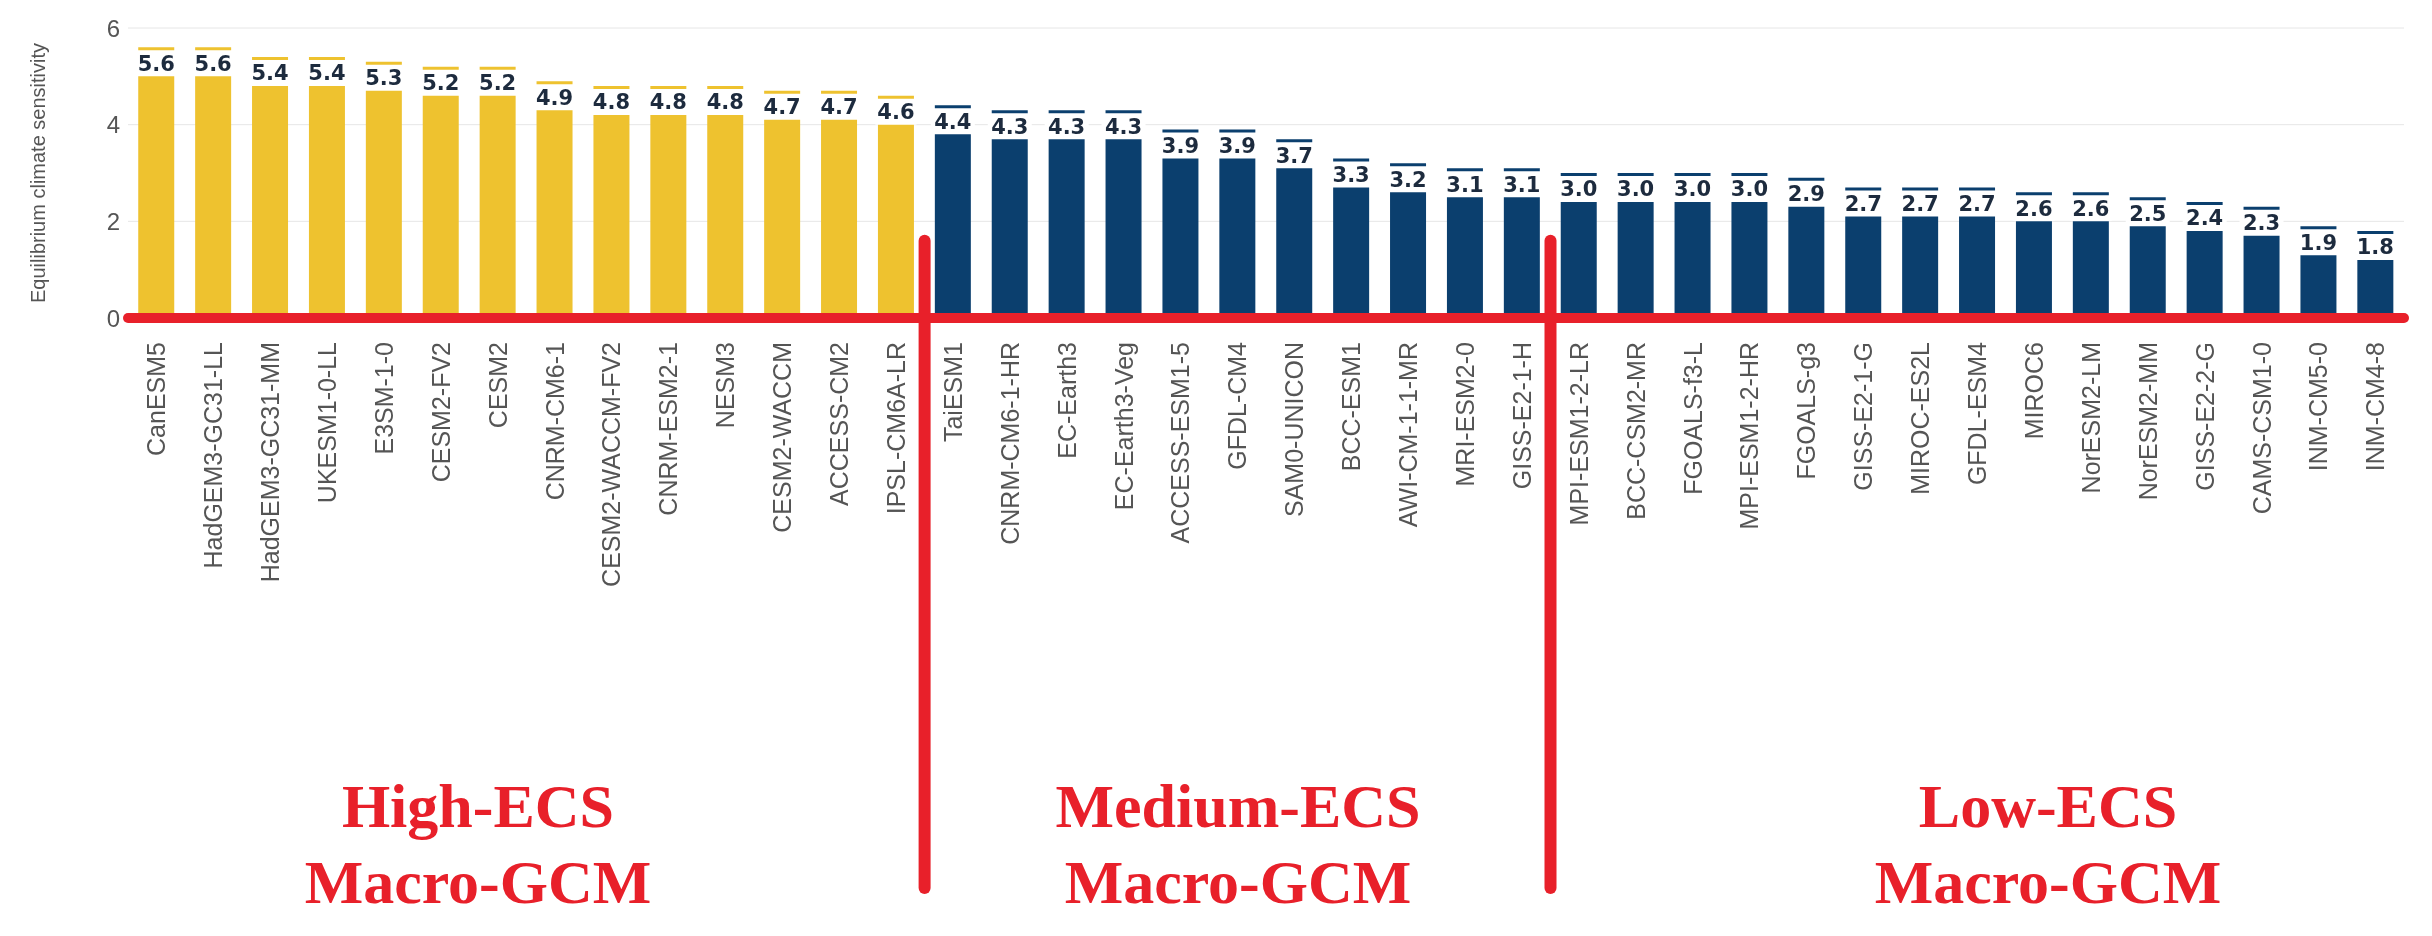 This screenshot has width=2432, height=936. I want to click on y-tick-label: 0, so click(113, 318).